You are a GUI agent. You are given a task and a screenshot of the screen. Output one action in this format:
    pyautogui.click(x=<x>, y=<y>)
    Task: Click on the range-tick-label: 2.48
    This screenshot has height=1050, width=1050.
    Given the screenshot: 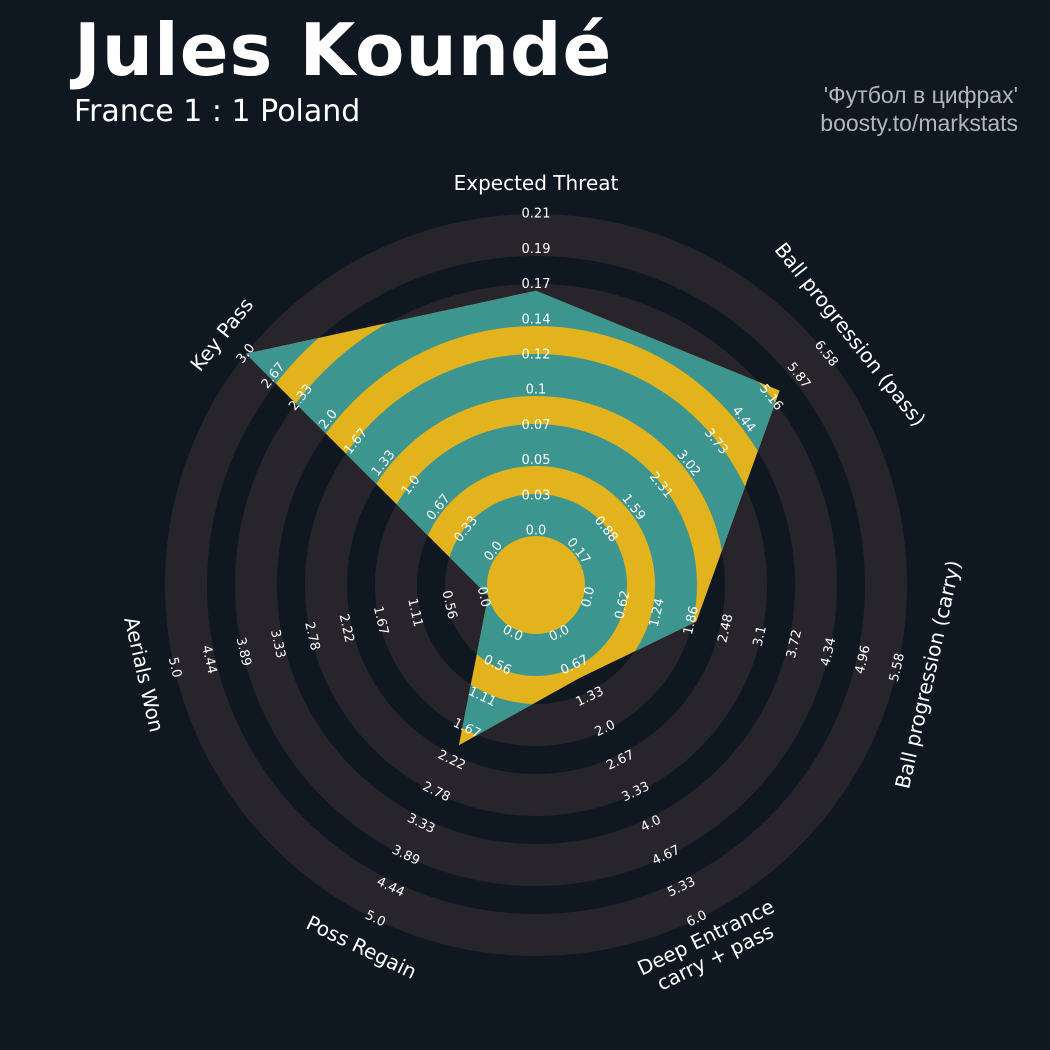 What is the action you would take?
    pyautogui.click(x=725, y=629)
    